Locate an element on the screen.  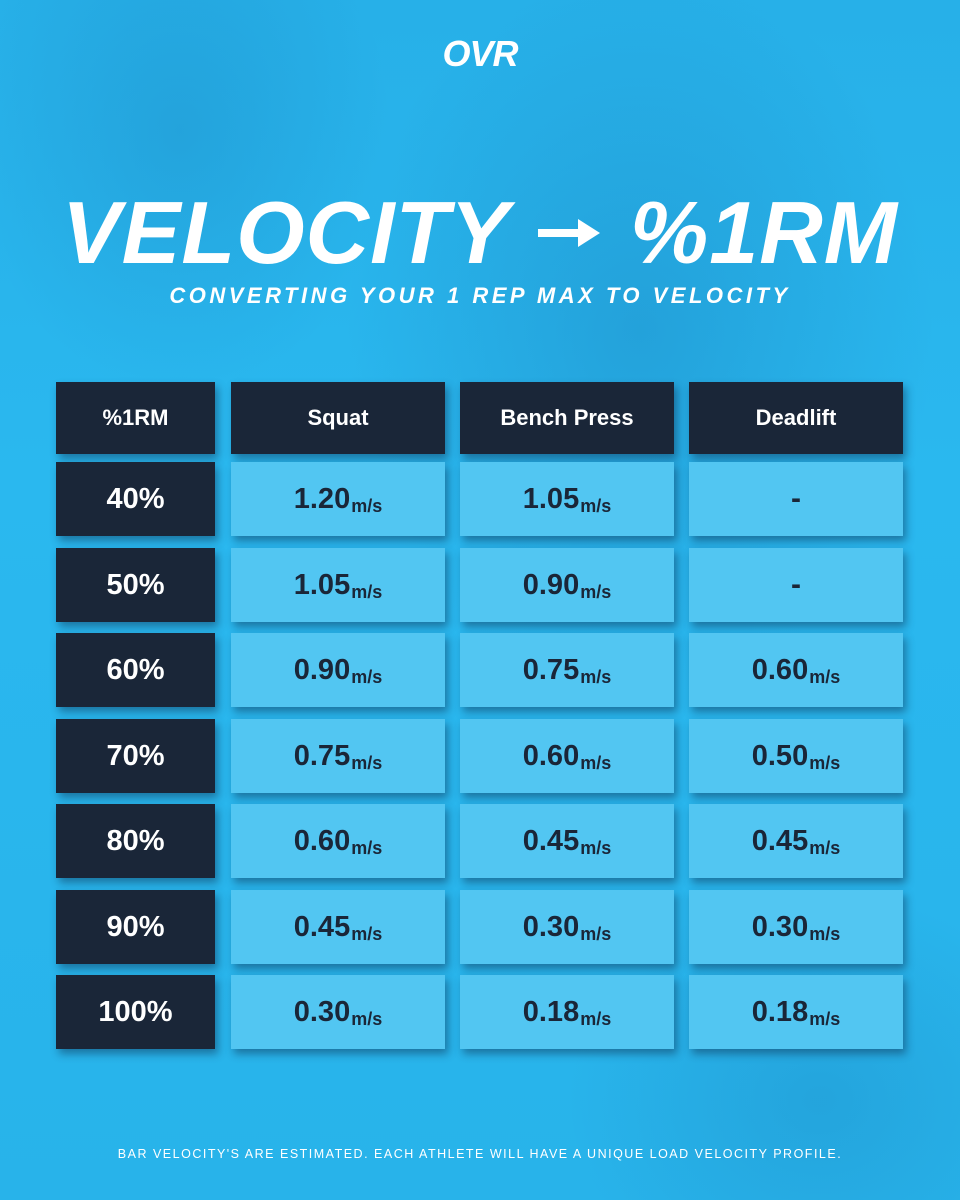
bench-press-velocity-cell: 0.90m/s is located at coordinates (567, 585).